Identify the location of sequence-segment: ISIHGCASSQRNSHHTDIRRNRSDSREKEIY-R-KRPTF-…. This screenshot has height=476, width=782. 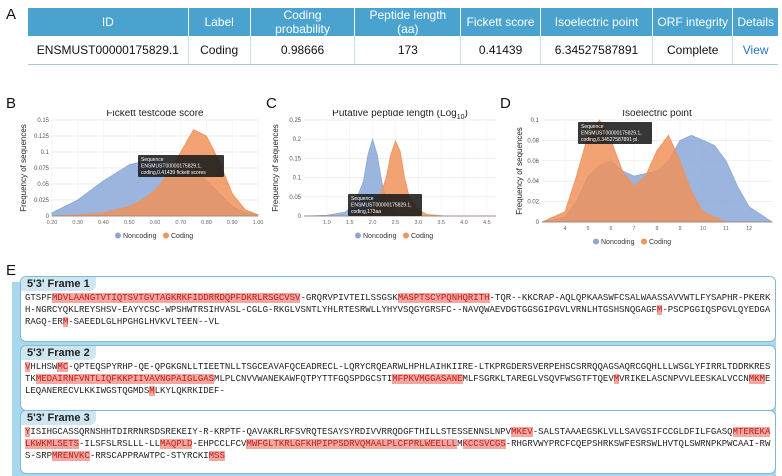
(271, 432).